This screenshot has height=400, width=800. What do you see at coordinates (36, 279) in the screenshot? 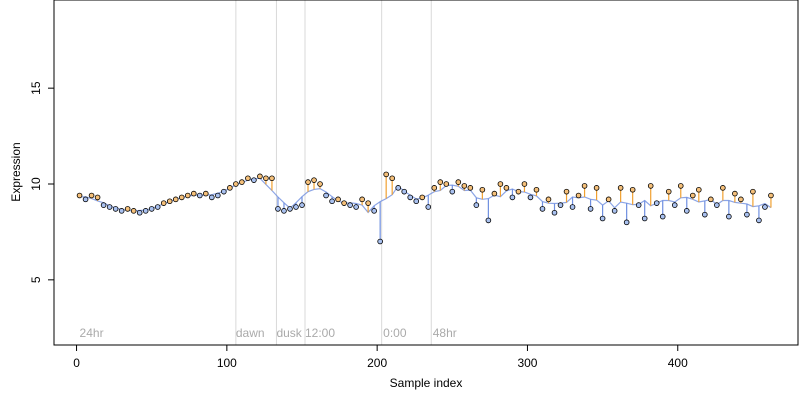
I see `y-tick-label: 5` at bounding box center [36, 279].